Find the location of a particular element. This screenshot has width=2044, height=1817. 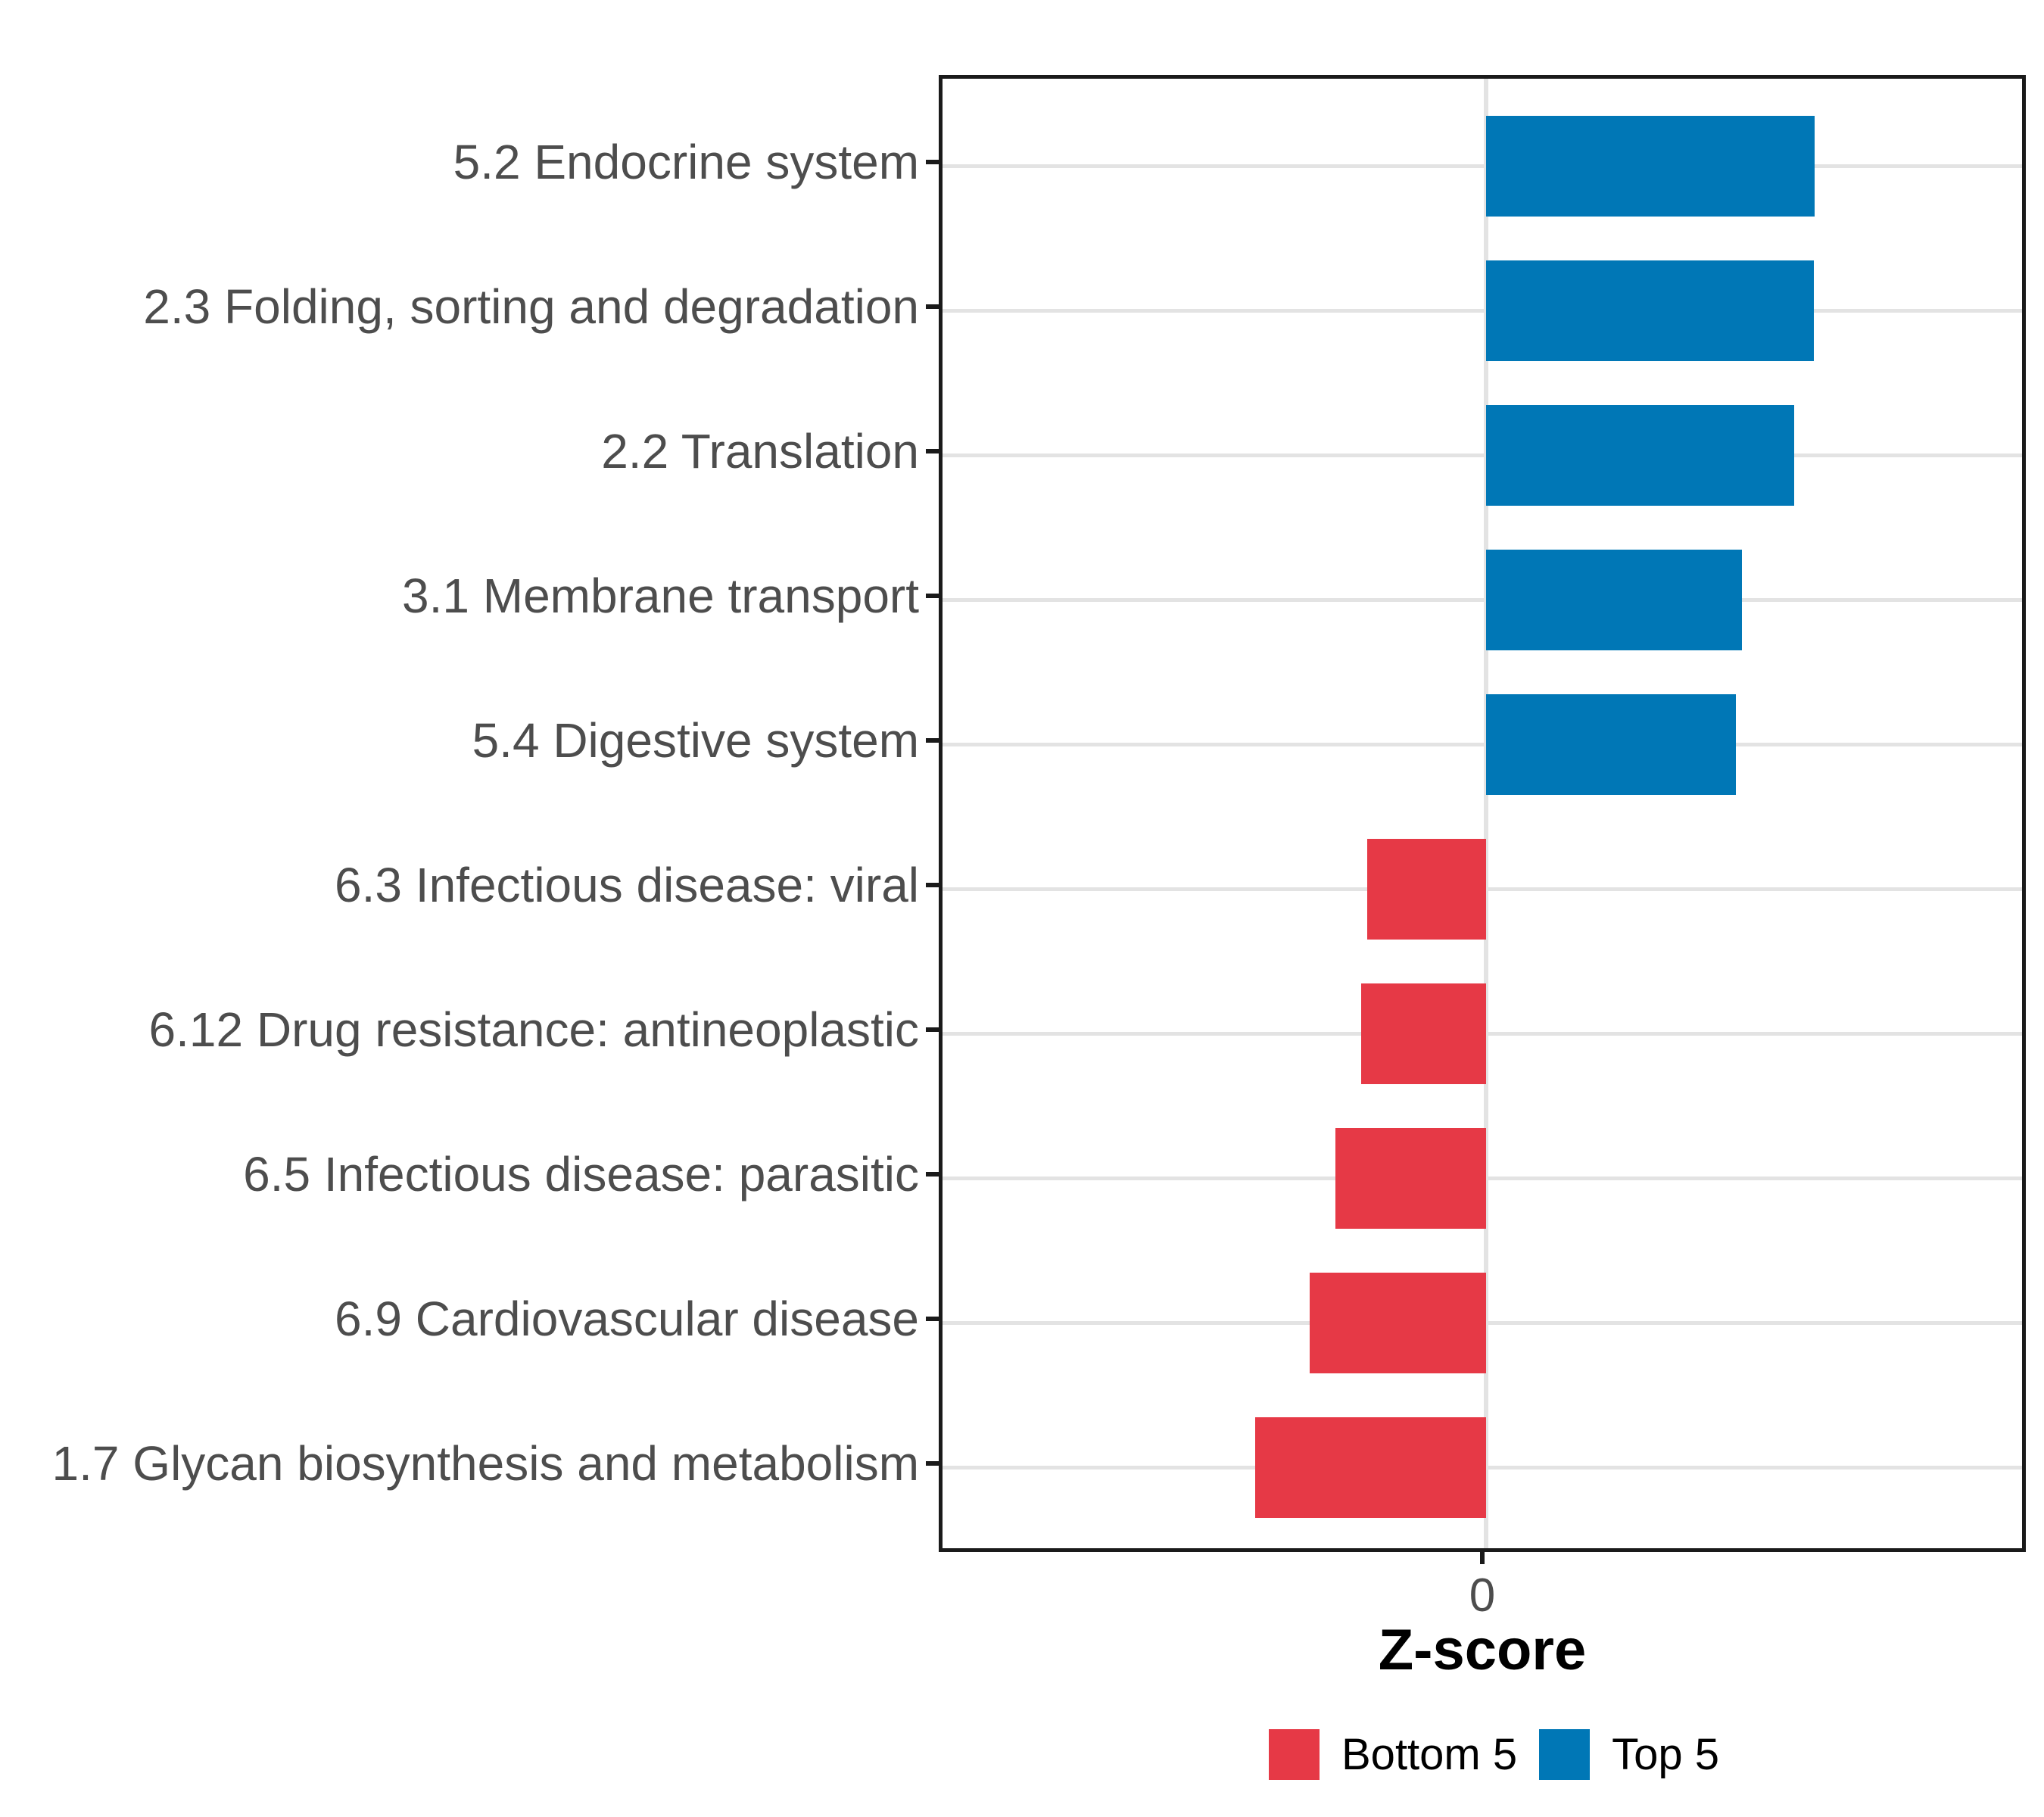

y-axis-label: 2.3 Folding, sorting and degradation is located at coordinates (531, 306).